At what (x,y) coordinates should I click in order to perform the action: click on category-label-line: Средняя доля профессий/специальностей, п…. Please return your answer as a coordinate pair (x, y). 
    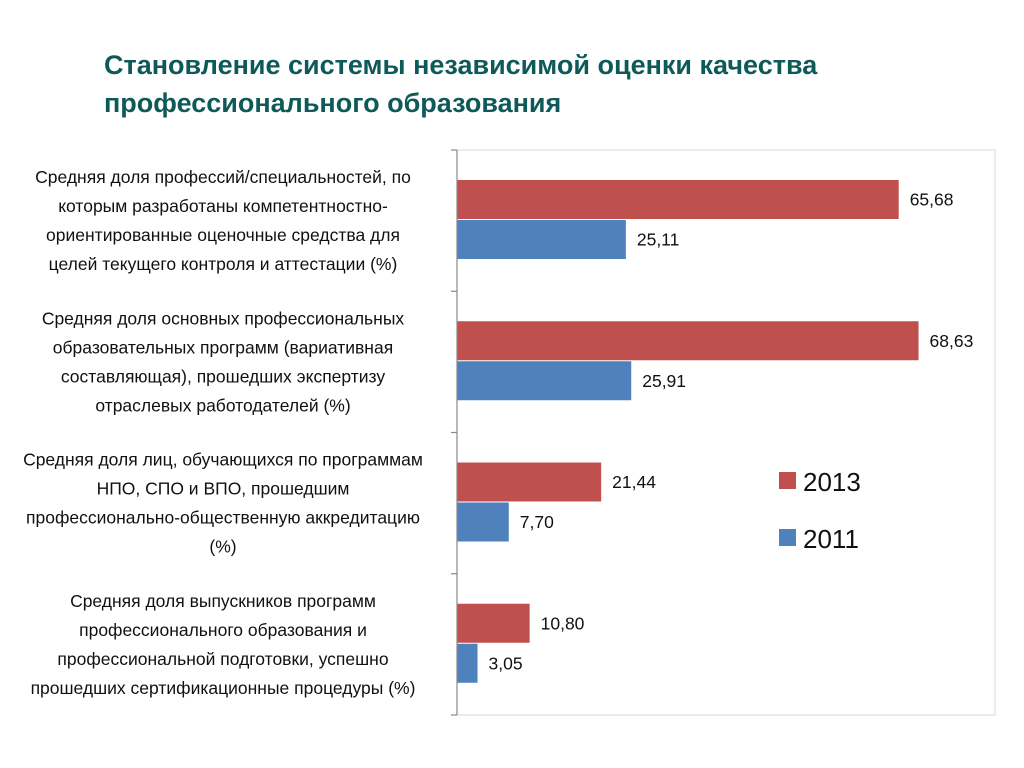
    Looking at the image, I should click on (223, 177).